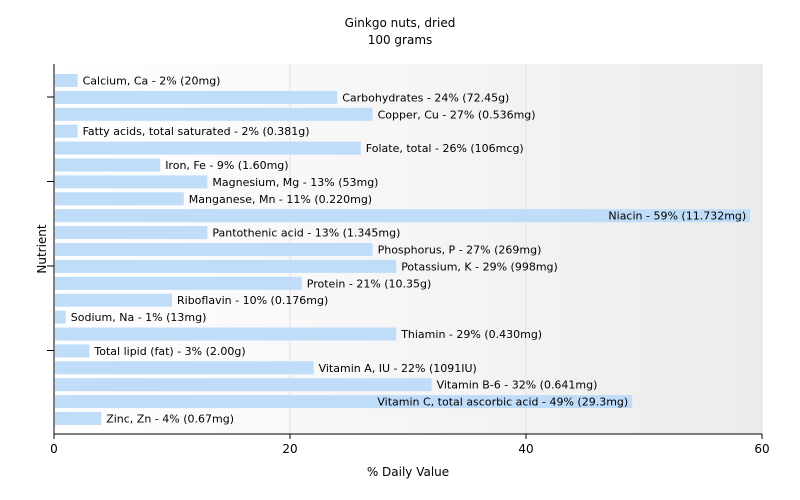 The image size is (800, 500). Describe the element at coordinates (400, 23) in the screenshot. I see `chart-title: Ginkgo nuts, dried` at that location.